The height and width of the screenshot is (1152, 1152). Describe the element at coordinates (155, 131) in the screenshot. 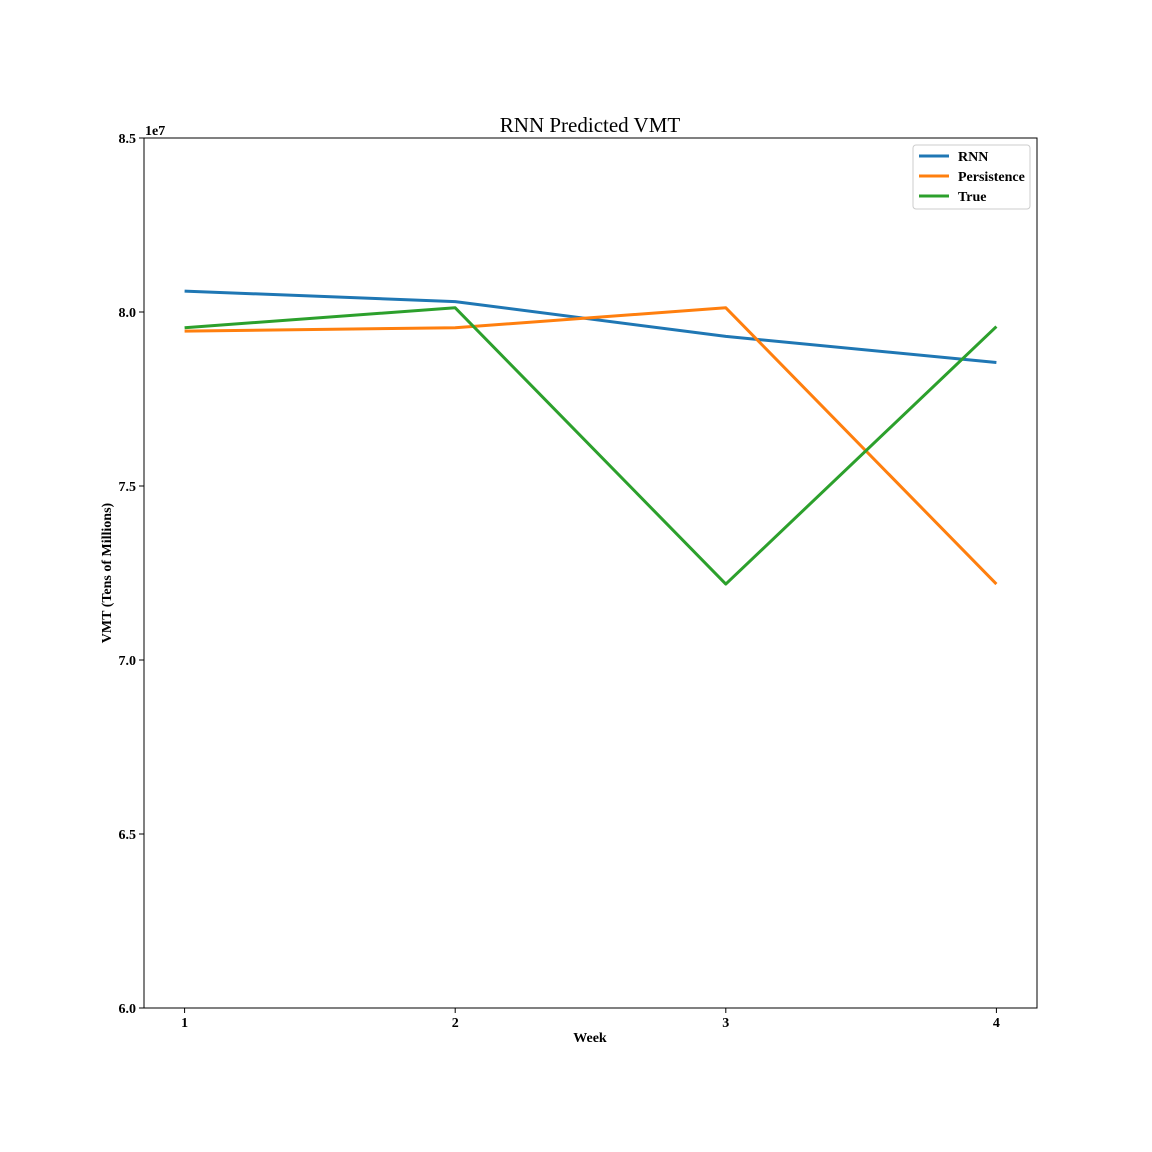

I see `y-offset-text: 1e7` at that location.